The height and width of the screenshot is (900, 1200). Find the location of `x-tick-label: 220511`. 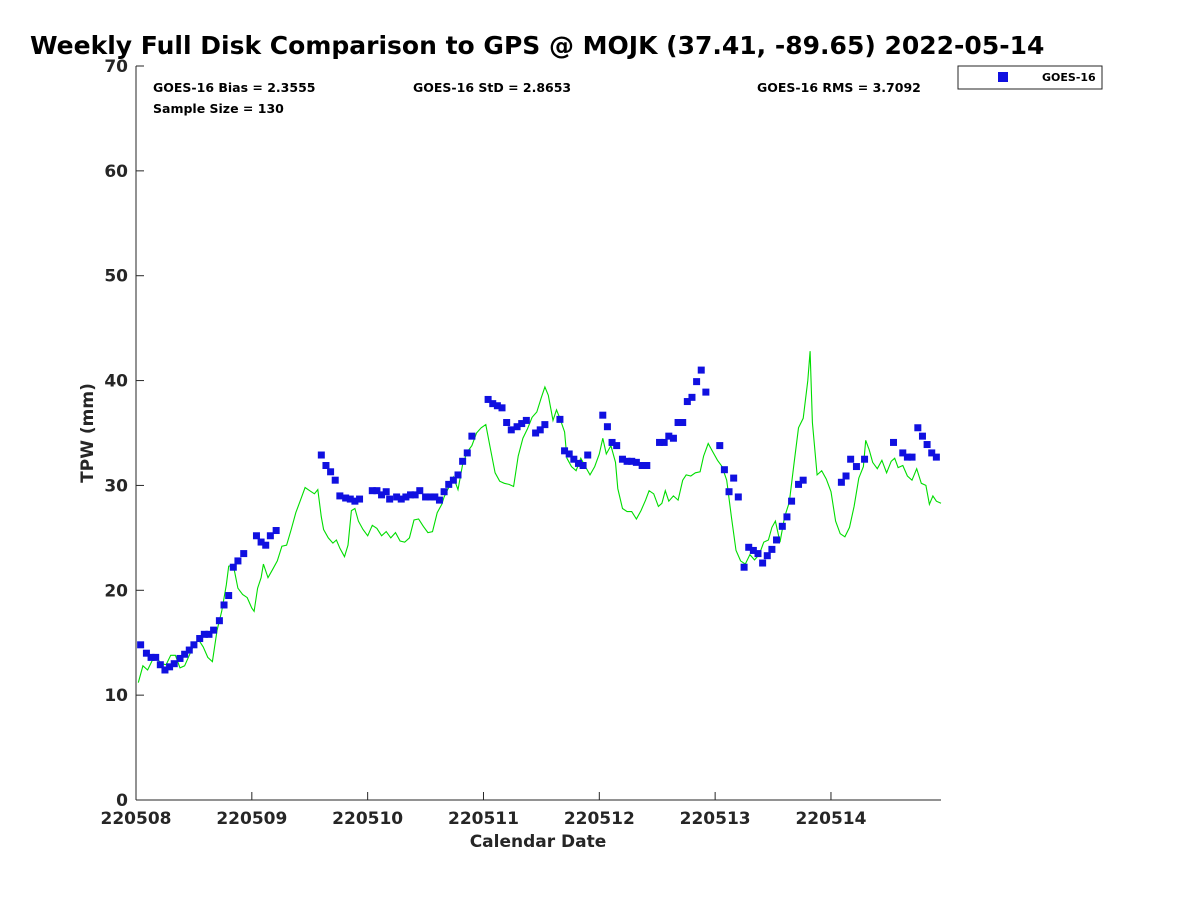

x-tick-label: 220511 is located at coordinates (483, 819).